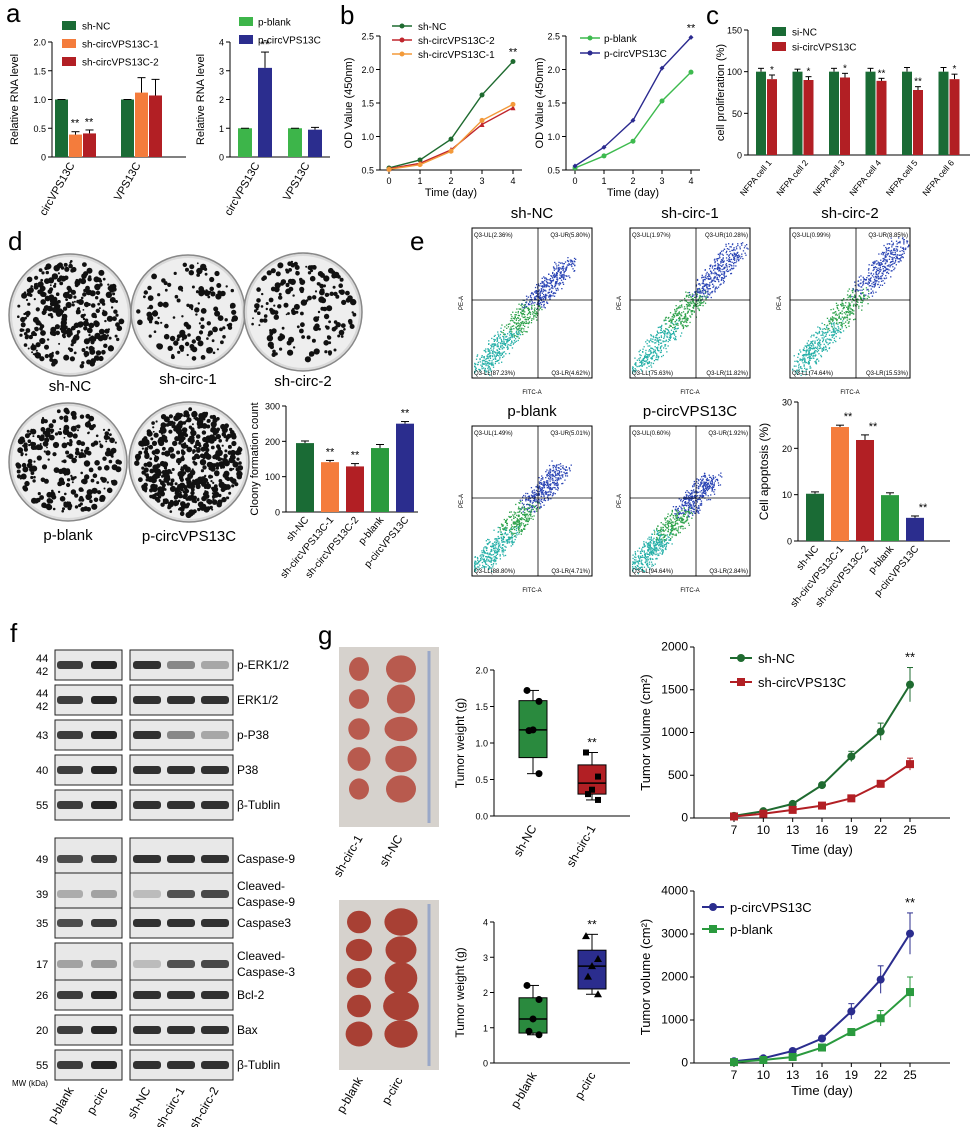 The image size is (975, 1132). What do you see at coordinates (380, 480) in the screenshot?
I see `bar` at bounding box center [380, 480].